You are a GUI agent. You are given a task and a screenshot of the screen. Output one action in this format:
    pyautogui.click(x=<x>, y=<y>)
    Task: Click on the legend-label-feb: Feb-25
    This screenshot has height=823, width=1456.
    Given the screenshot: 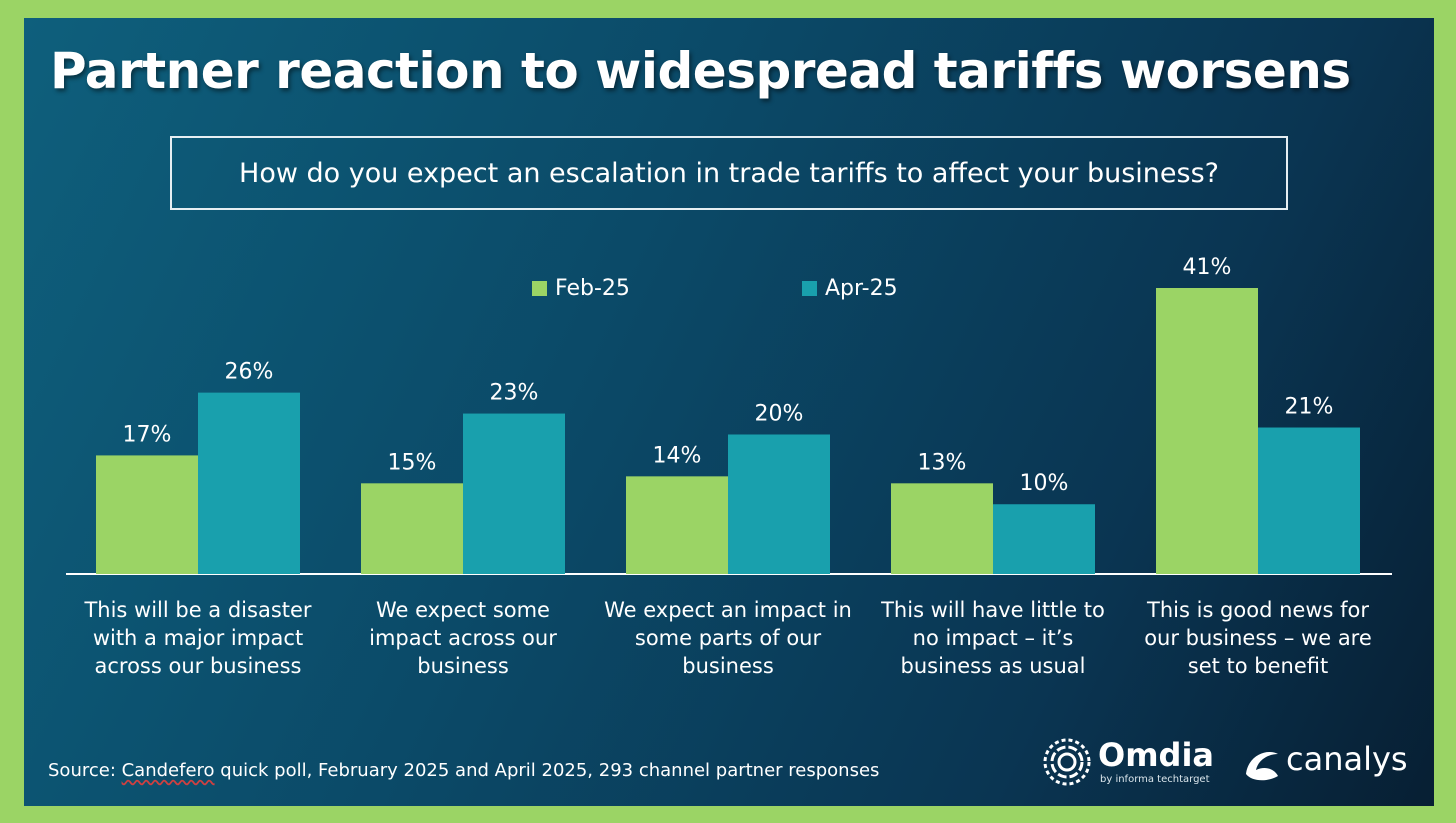 What is the action you would take?
    pyautogui.click(x=592, y=288)
    